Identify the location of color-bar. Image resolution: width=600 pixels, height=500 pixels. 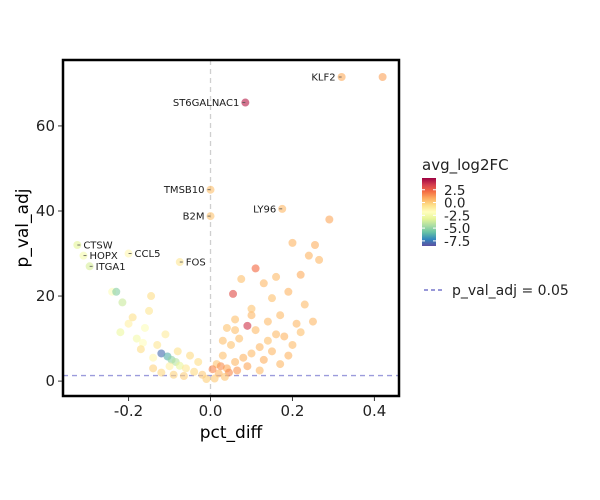
(429, 212).